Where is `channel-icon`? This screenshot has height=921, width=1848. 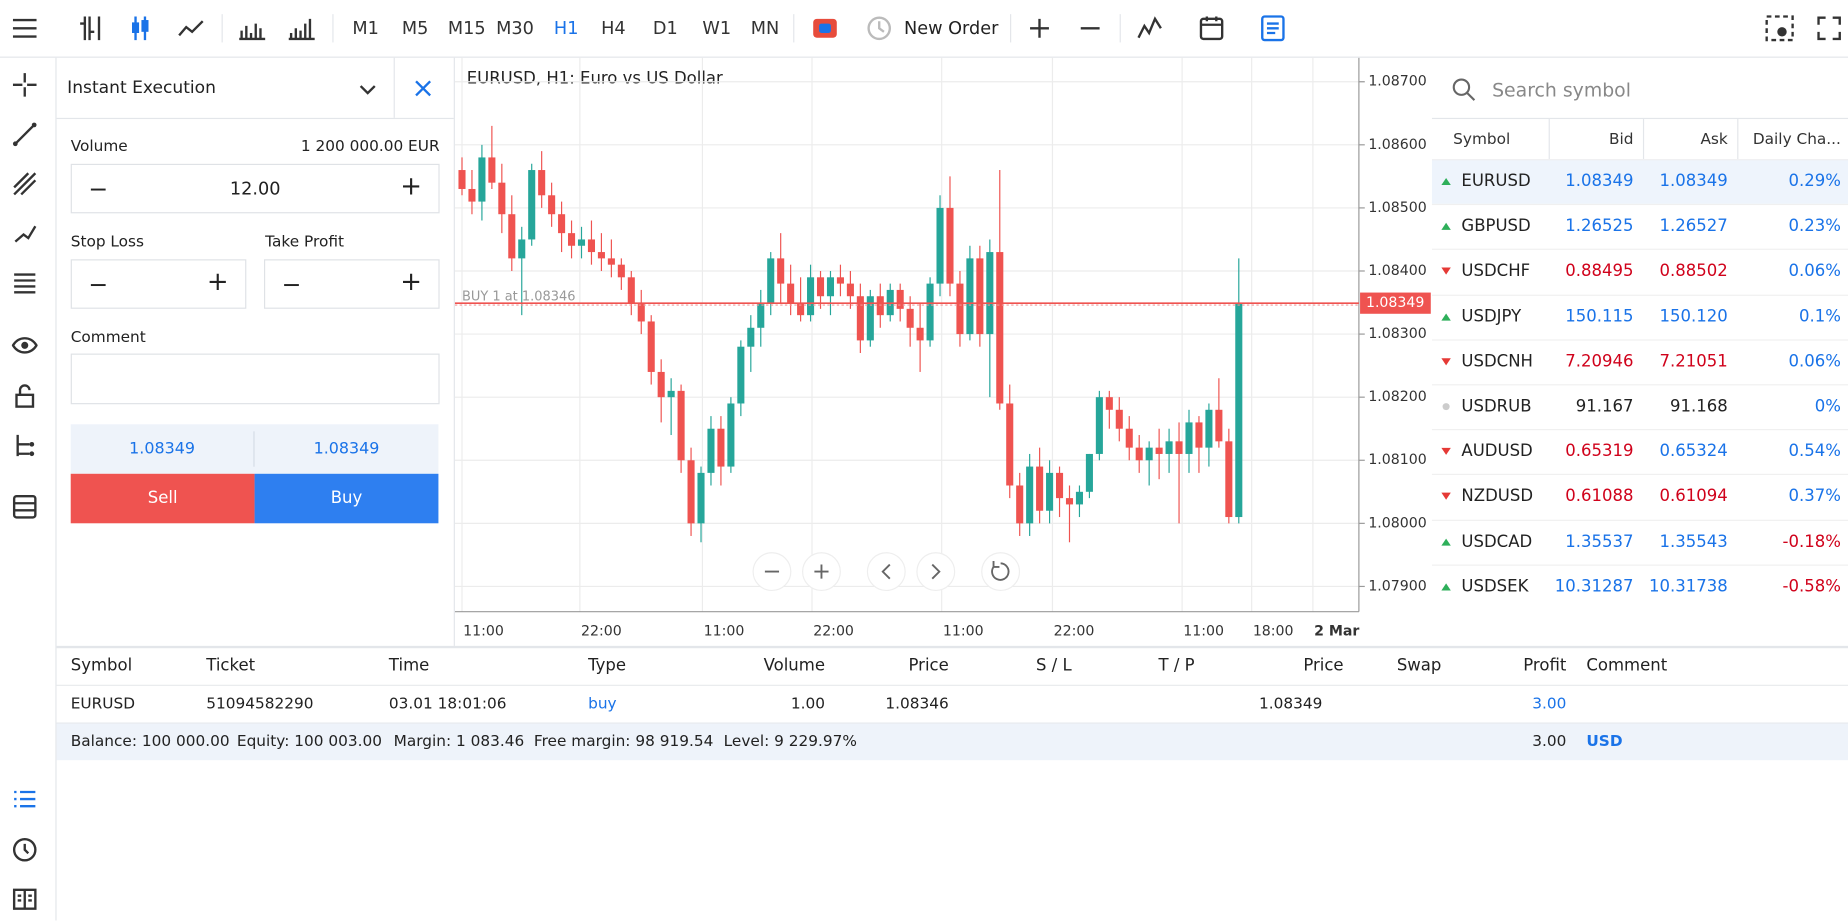 channel-icon is located at coordinates (25, 184).